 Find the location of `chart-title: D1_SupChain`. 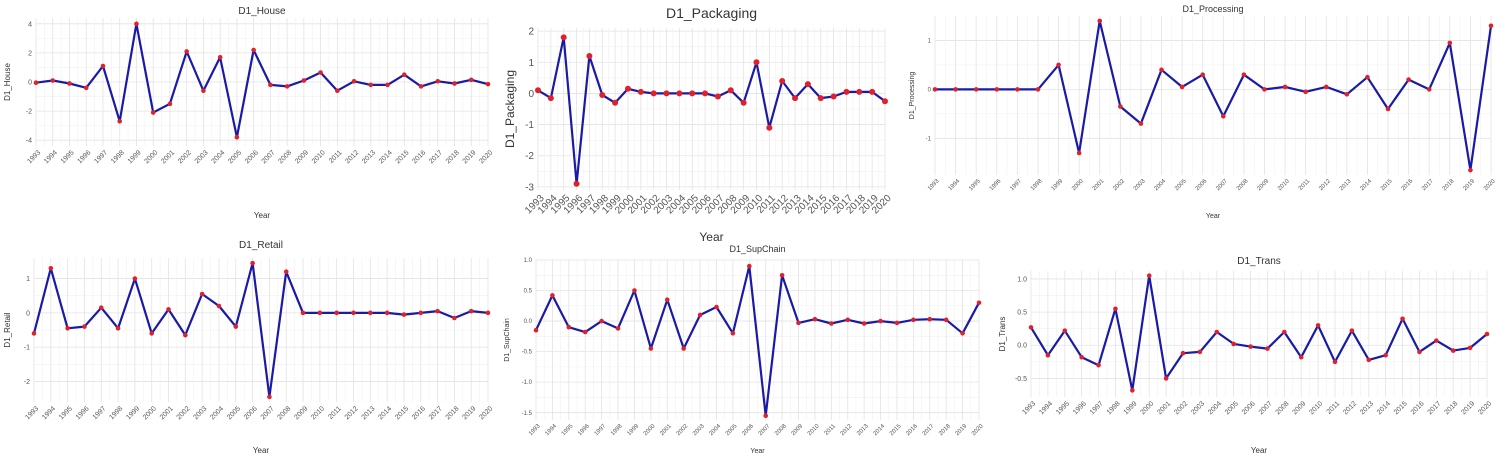

chart-title: D1_SupChain is located at coordinates (757, 249).